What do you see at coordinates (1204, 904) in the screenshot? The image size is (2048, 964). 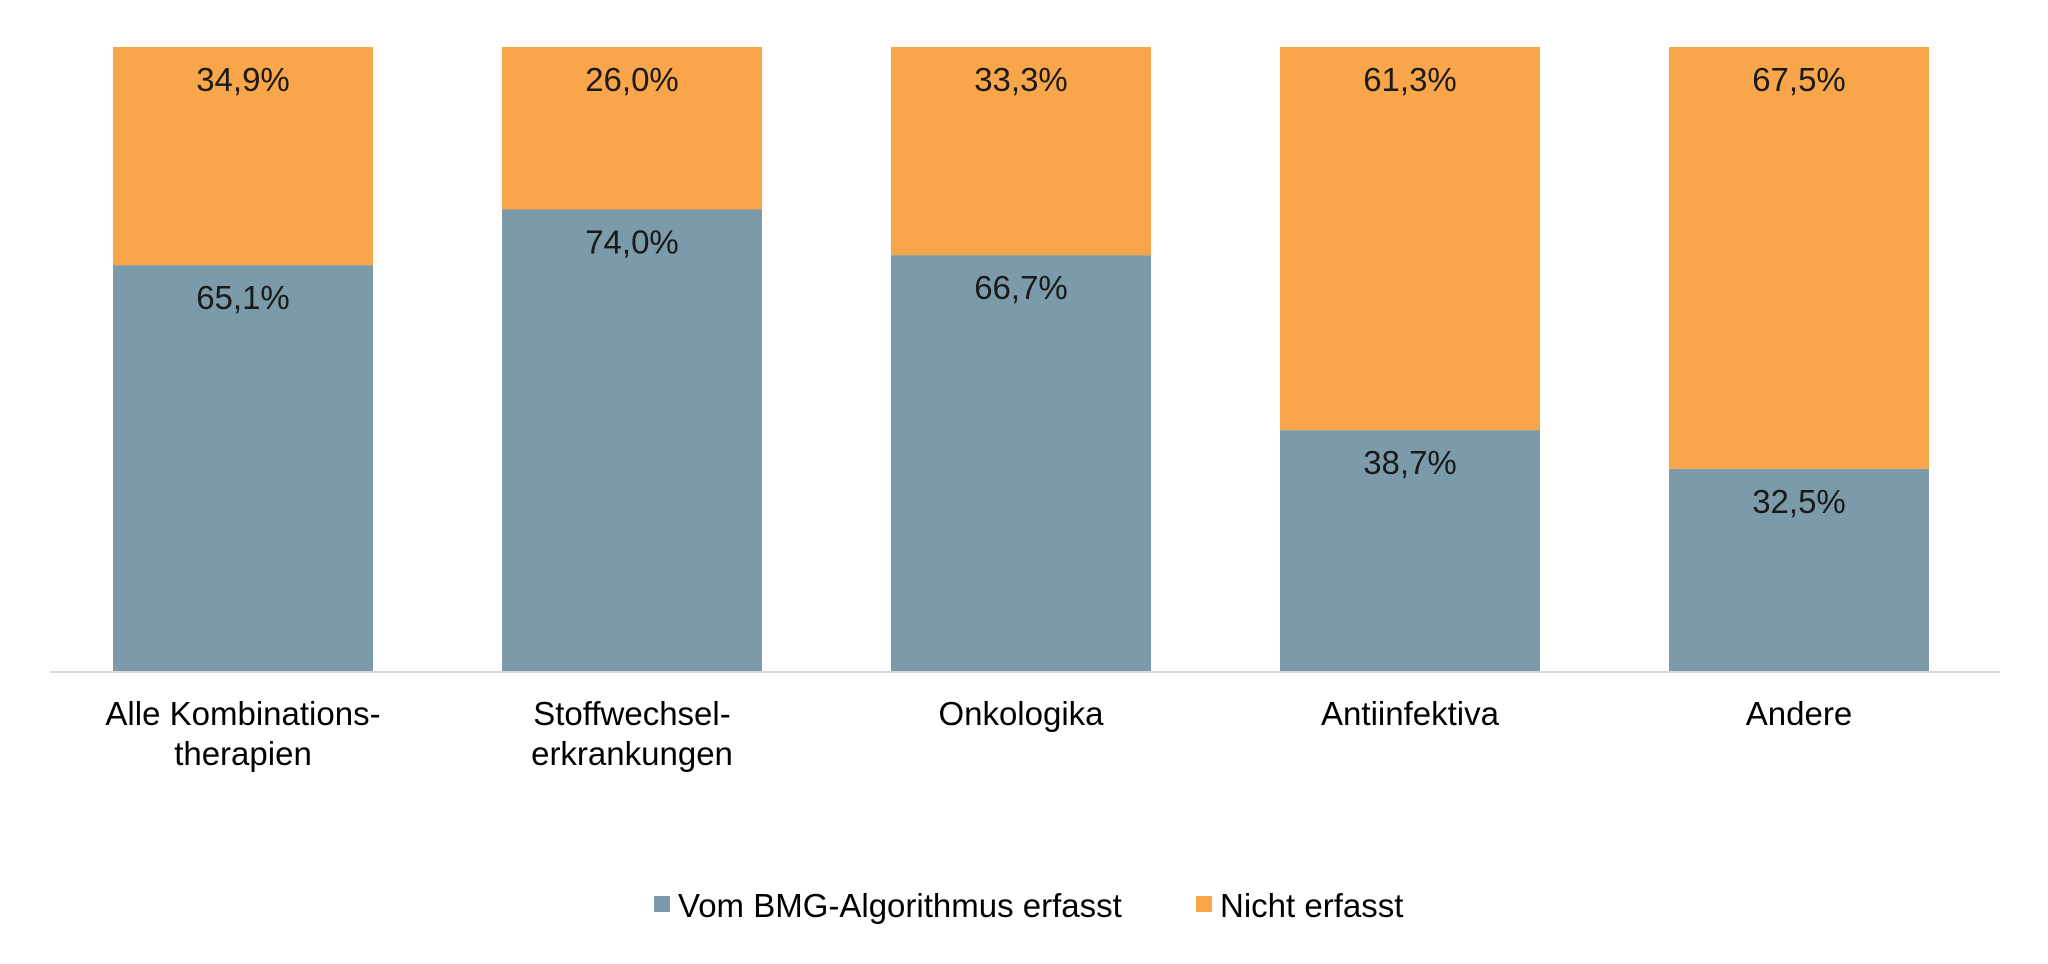 I see `legend-swatch-nicht-erfasst` at bounding box center [1204, 904].